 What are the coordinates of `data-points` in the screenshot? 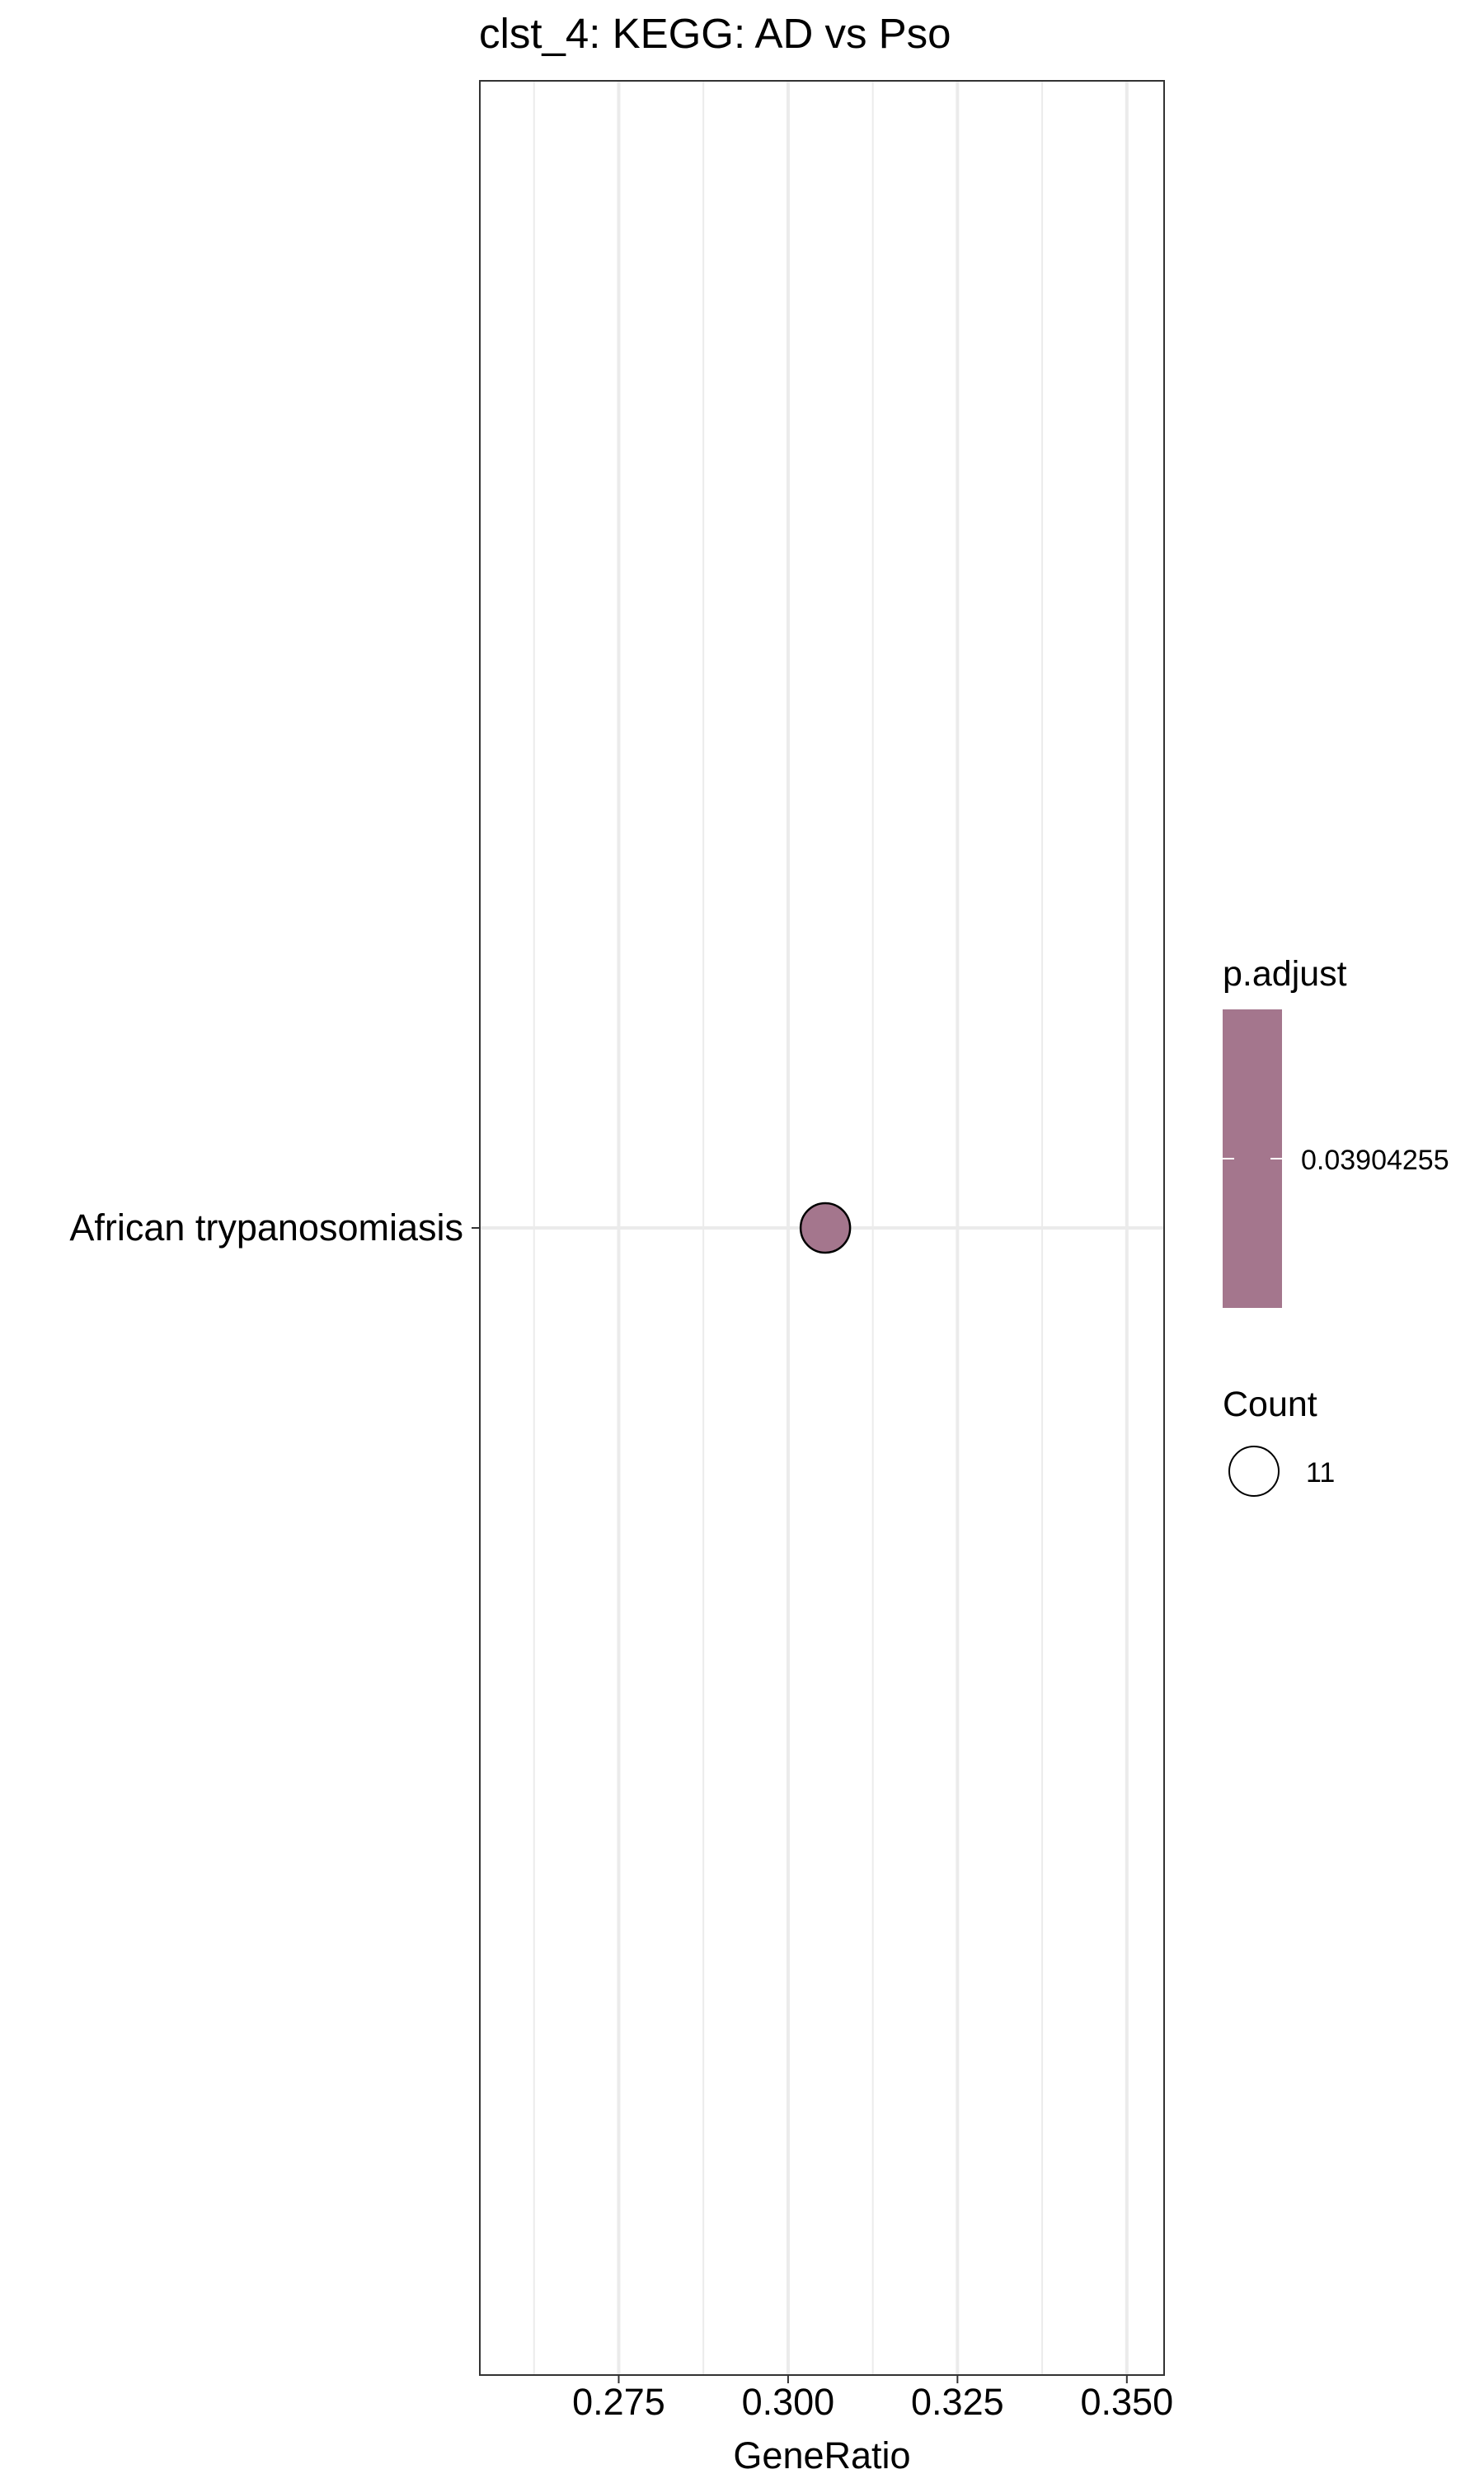 It's located at (825, 1228).